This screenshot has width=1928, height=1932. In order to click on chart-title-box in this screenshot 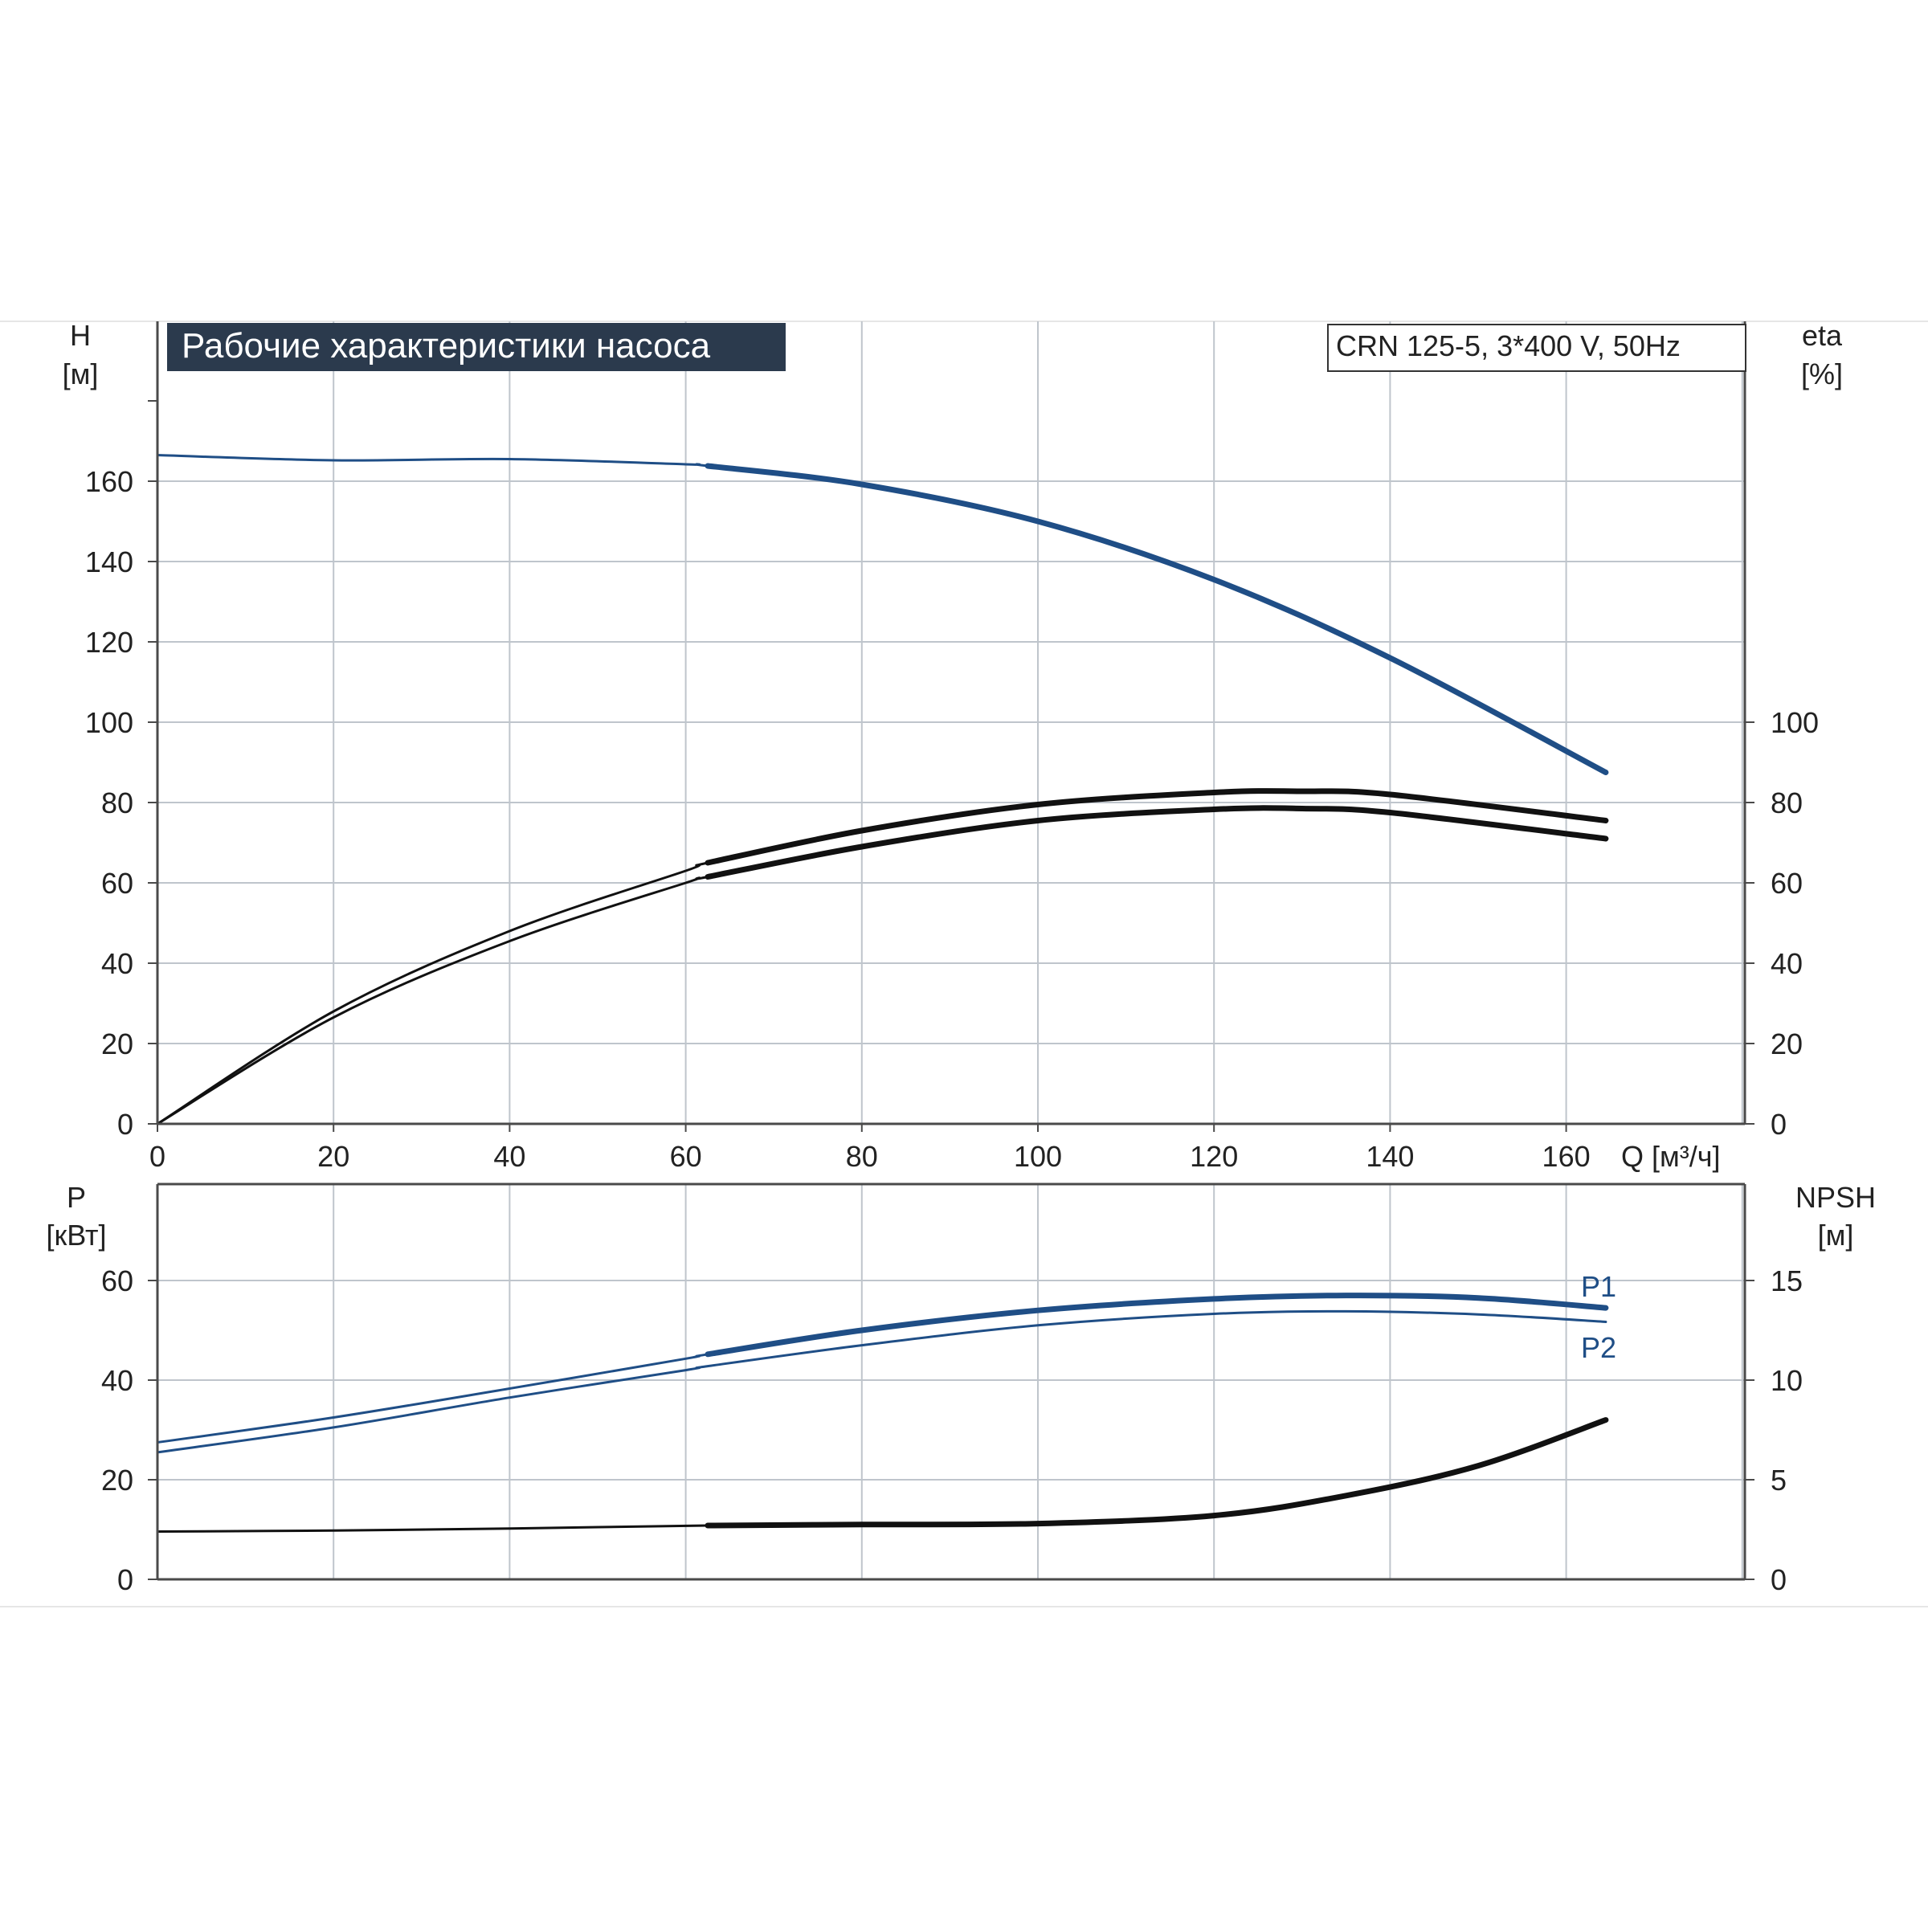, I will do `click(476, 347)`.